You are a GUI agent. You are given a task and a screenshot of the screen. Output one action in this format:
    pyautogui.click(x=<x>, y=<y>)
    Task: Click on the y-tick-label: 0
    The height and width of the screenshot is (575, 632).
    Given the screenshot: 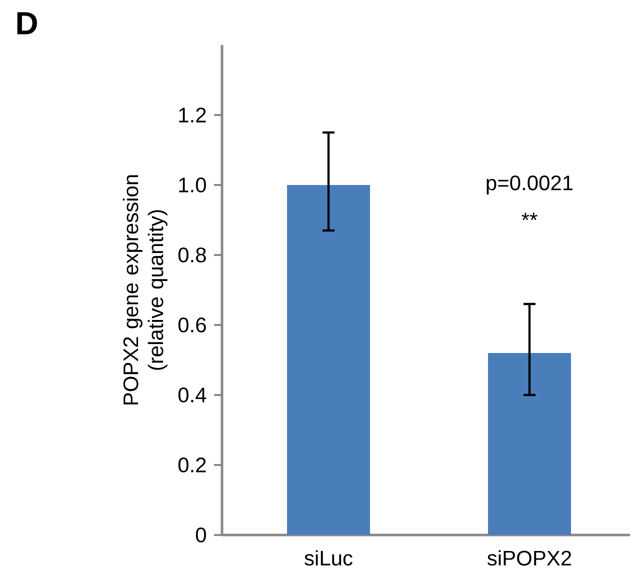 What is the action you would take?
    pyautogui.click(x=201, y=535)
    